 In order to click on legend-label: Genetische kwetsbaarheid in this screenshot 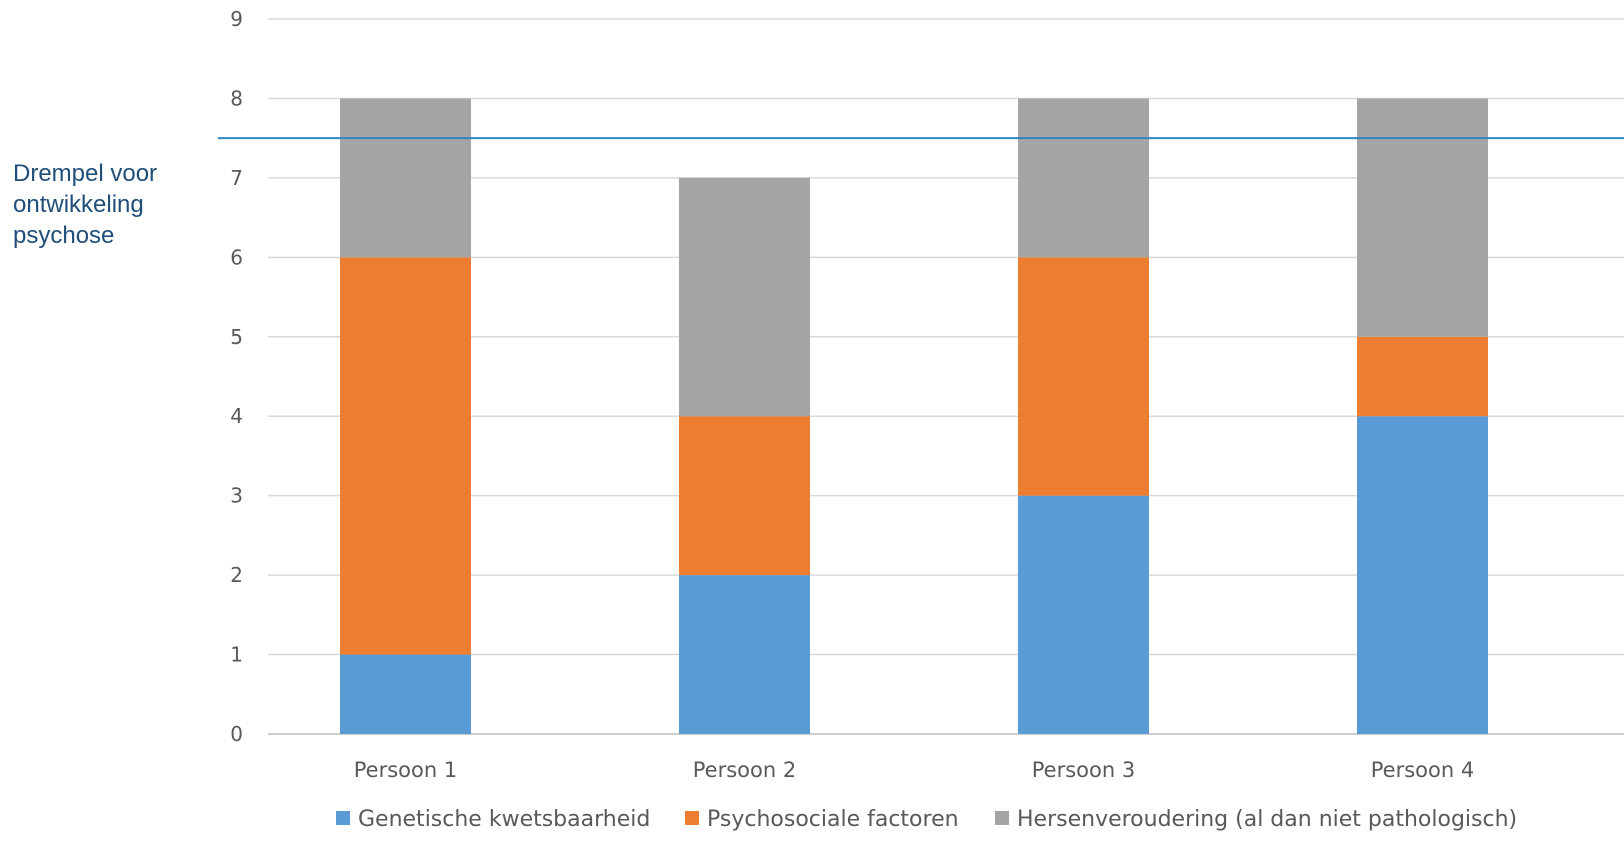, I will do `click(504, 819)`.